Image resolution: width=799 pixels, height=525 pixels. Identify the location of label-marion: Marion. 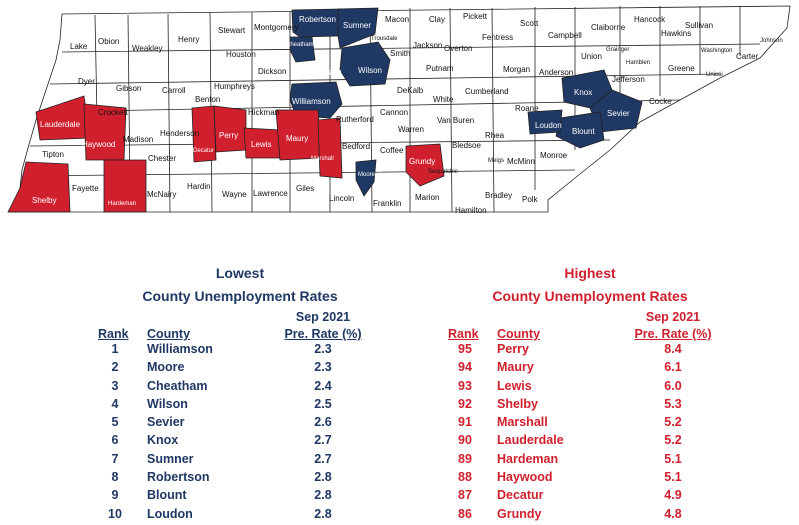
(427, 197).